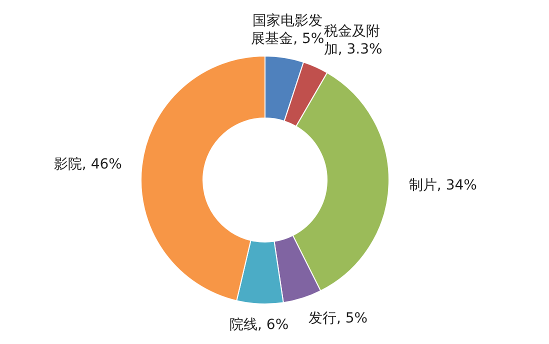  What do you see at coordinates (88, 164) in the screenshot?
I see `slice-label: 影院, 46%` at bounding box center [88, 164].